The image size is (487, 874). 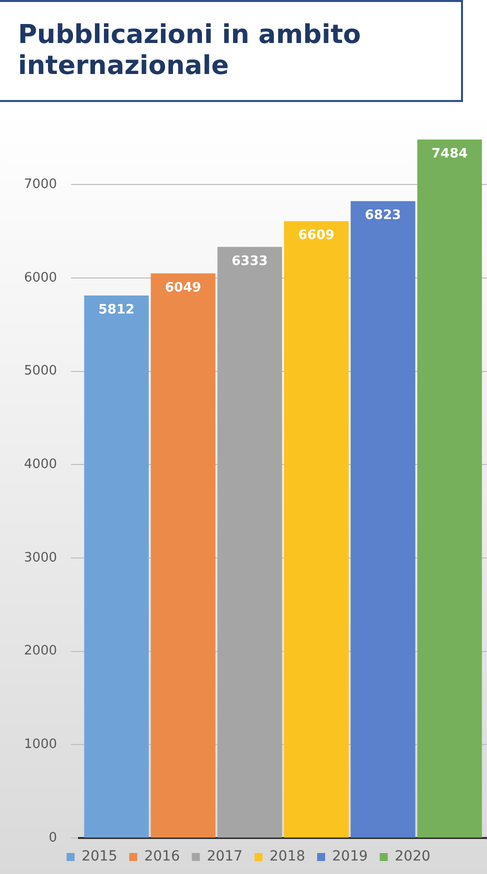 What do you see at coordinates (183, 288) in the screenshot?
I see `data-label: 6049` at bounding box center [183, 288].